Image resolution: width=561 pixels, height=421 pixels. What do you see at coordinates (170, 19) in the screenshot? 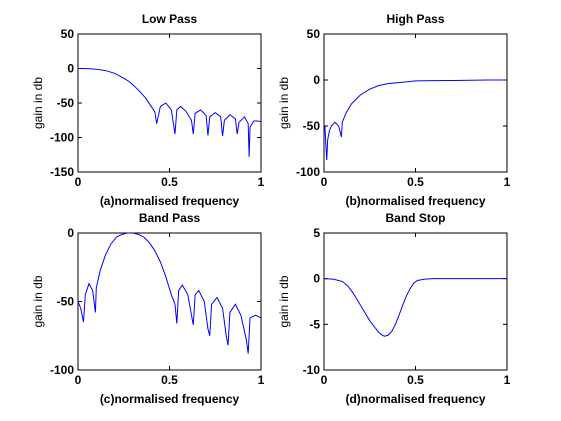
I see `low-pass-title: Low Pass` at bounding box center [170, 19].